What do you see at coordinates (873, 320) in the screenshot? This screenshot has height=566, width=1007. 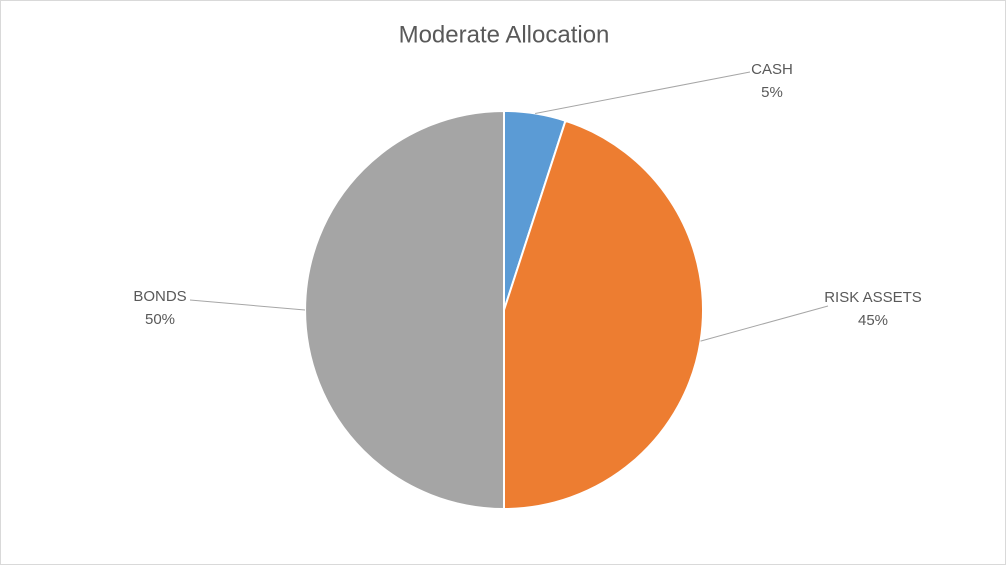 I see `value-label: 45%` at bounding box center [873, 320].